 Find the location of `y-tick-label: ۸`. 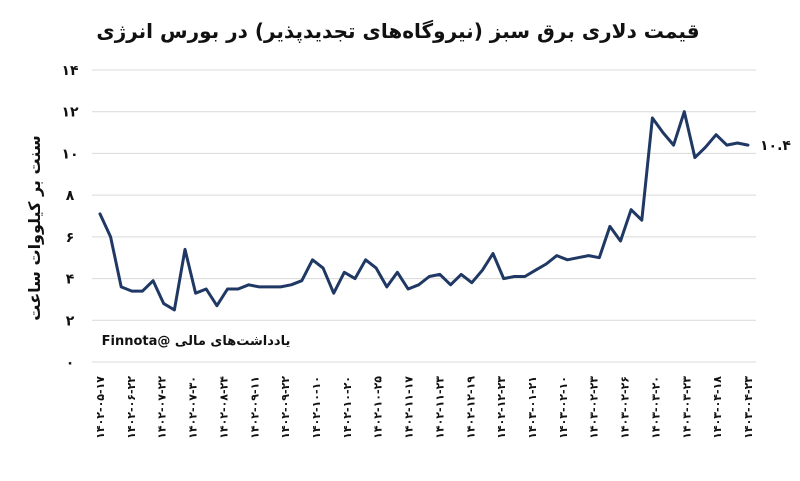

y-tick-label: ۸ is located at coordinates (70, 196).